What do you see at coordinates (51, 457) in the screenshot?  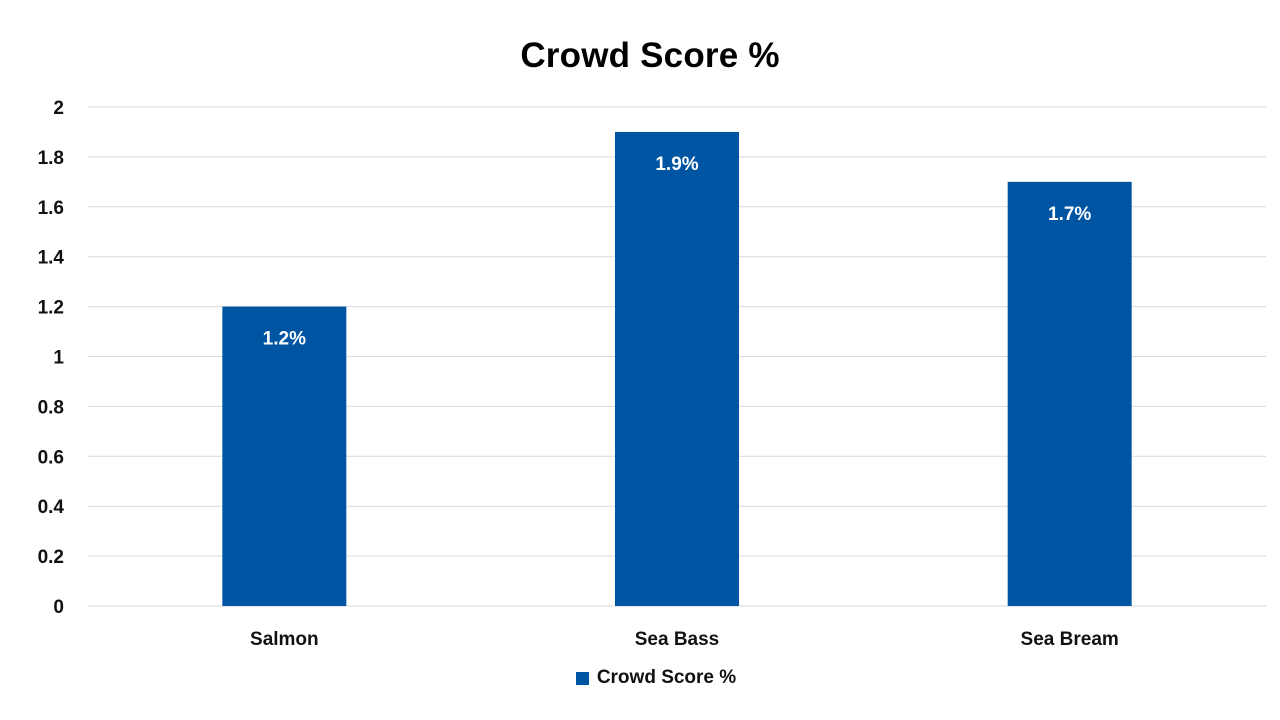 I see `y-tick-label: 0.6` at bounding box center [51, 457].